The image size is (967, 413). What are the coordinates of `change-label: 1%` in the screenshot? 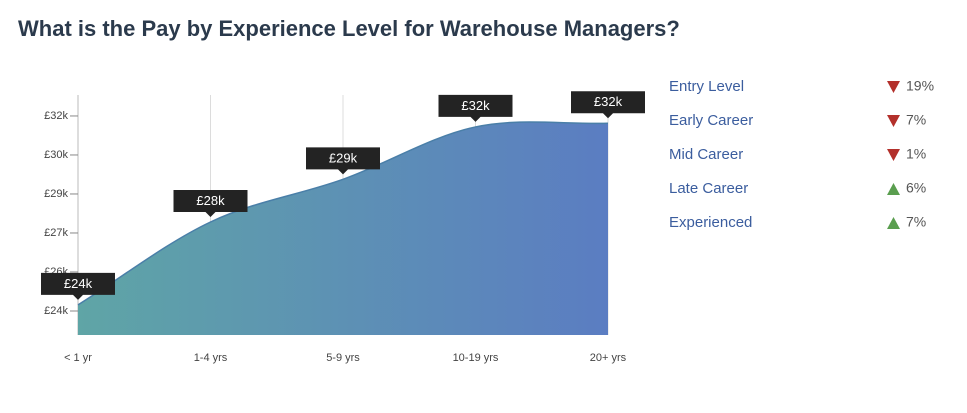 It's located at (916, 154).